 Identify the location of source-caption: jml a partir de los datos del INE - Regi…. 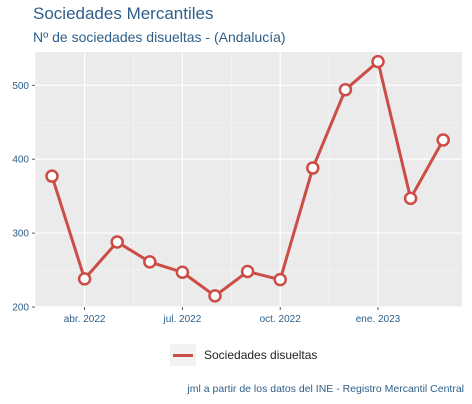
(325, 389).